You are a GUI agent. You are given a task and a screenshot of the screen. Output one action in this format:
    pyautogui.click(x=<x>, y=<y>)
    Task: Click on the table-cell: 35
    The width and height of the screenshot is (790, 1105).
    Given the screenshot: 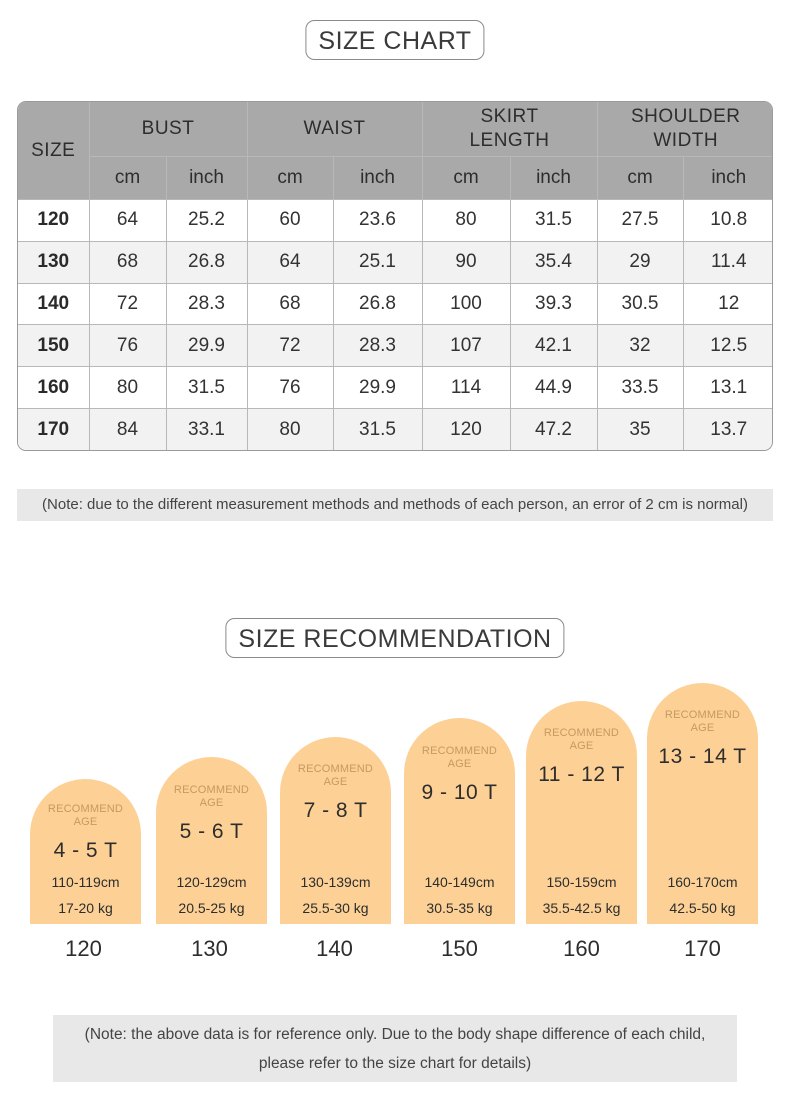 What is the action you would take?
    pyautogui.click(x=640, y=429)
    